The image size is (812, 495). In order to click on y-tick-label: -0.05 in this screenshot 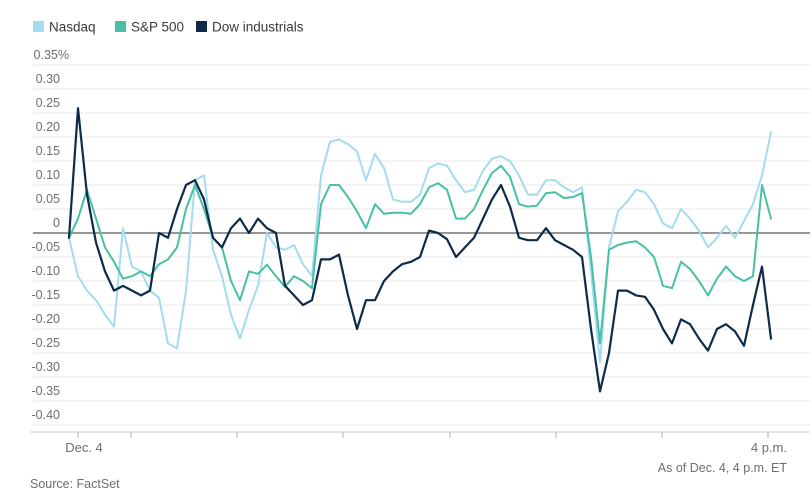, I will do `click(46, 247)`.